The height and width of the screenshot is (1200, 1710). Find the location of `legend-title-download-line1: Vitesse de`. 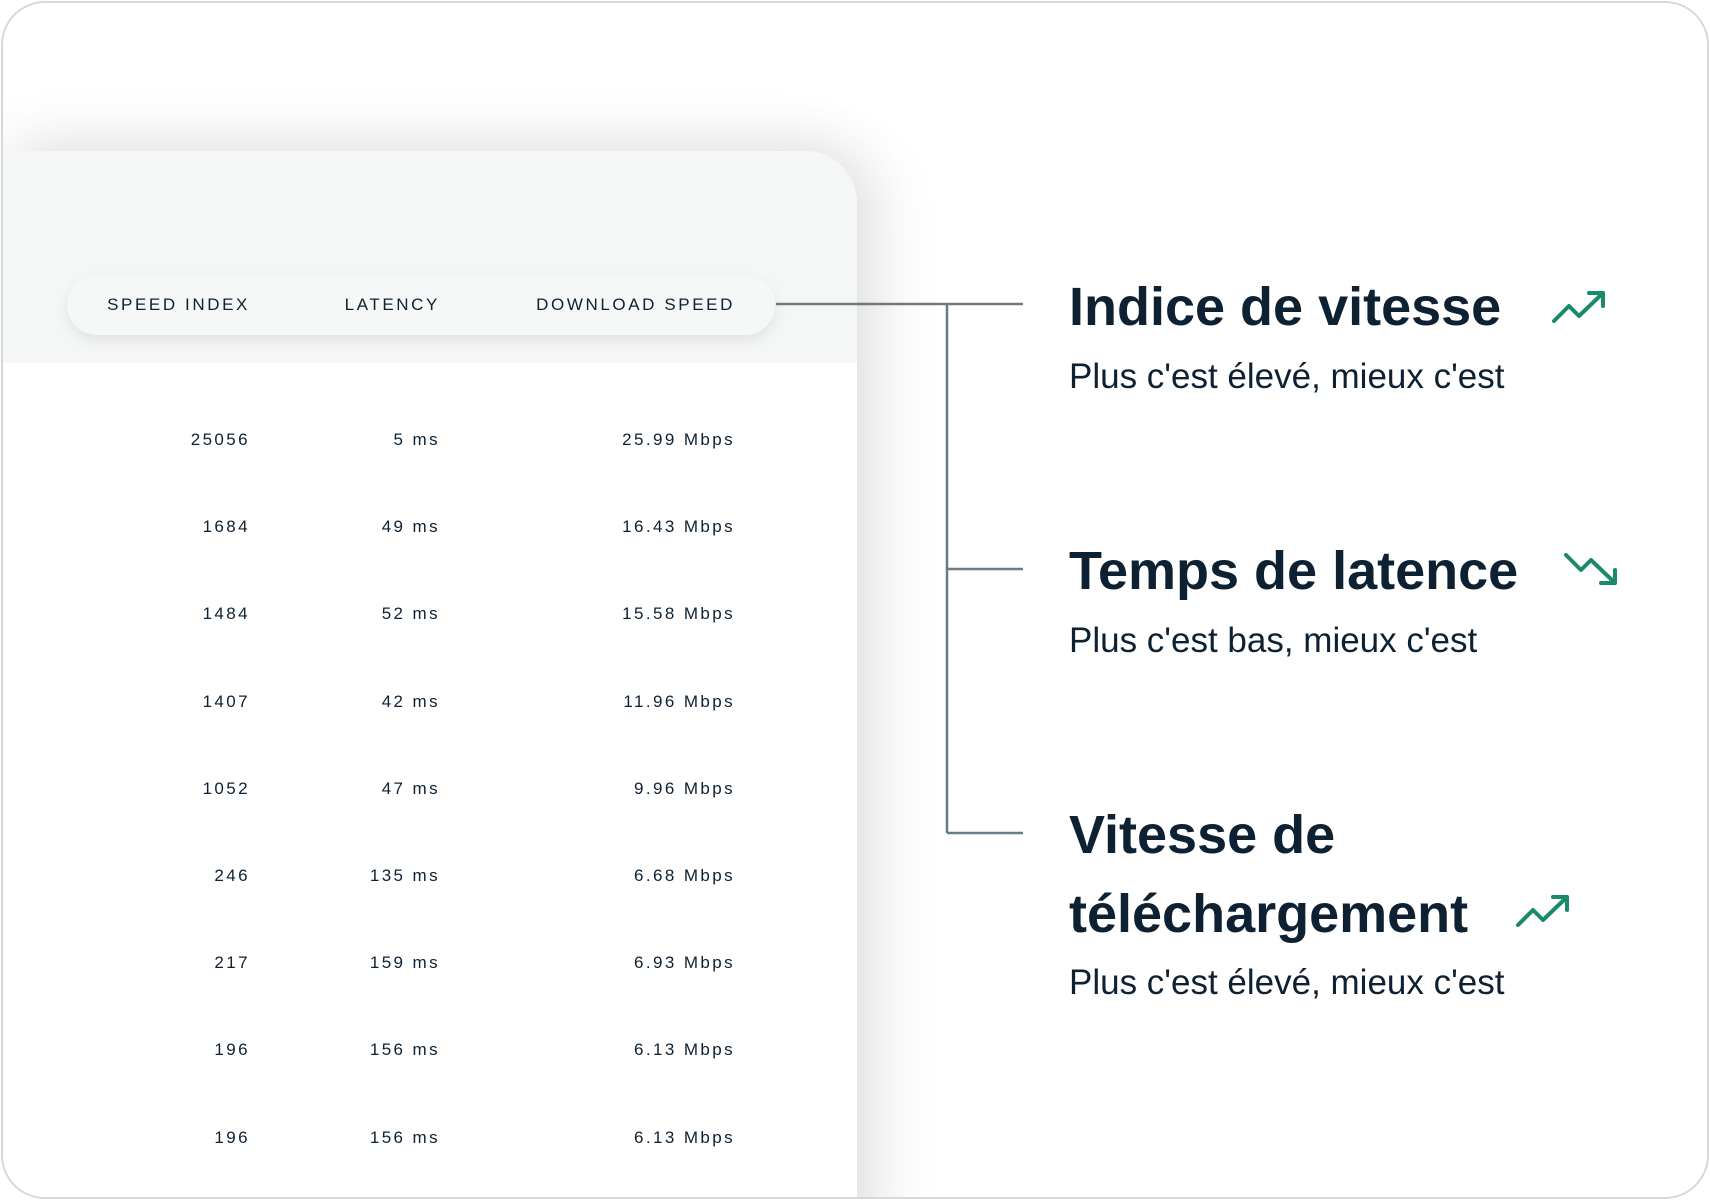

legend-title-download-line1: Vitesse de is located at coordinates (1202, 835).